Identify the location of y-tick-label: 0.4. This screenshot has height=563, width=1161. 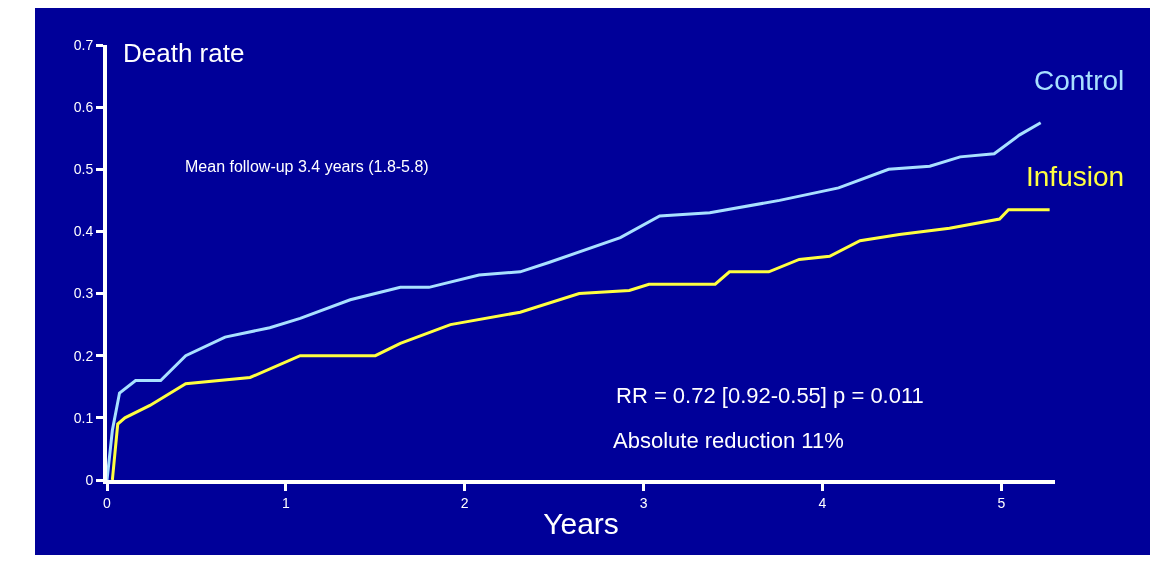
(83, 231).